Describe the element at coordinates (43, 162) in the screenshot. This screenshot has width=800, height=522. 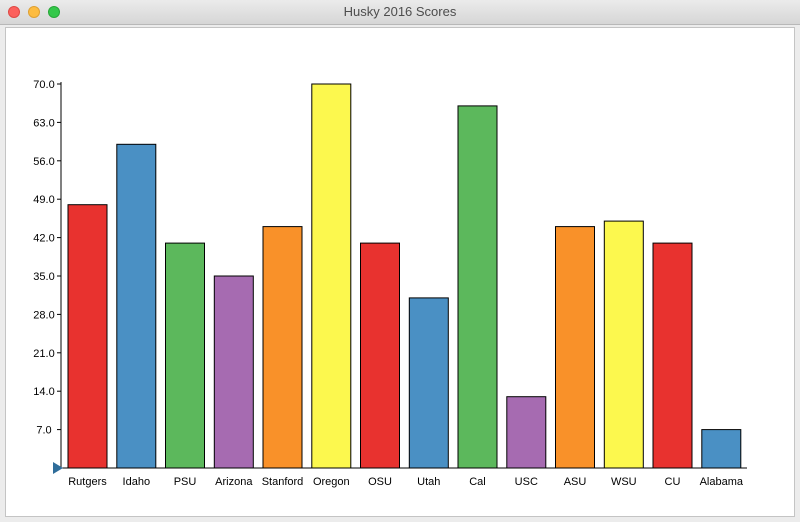
I see `y-tick-label: 56.0` at that location.